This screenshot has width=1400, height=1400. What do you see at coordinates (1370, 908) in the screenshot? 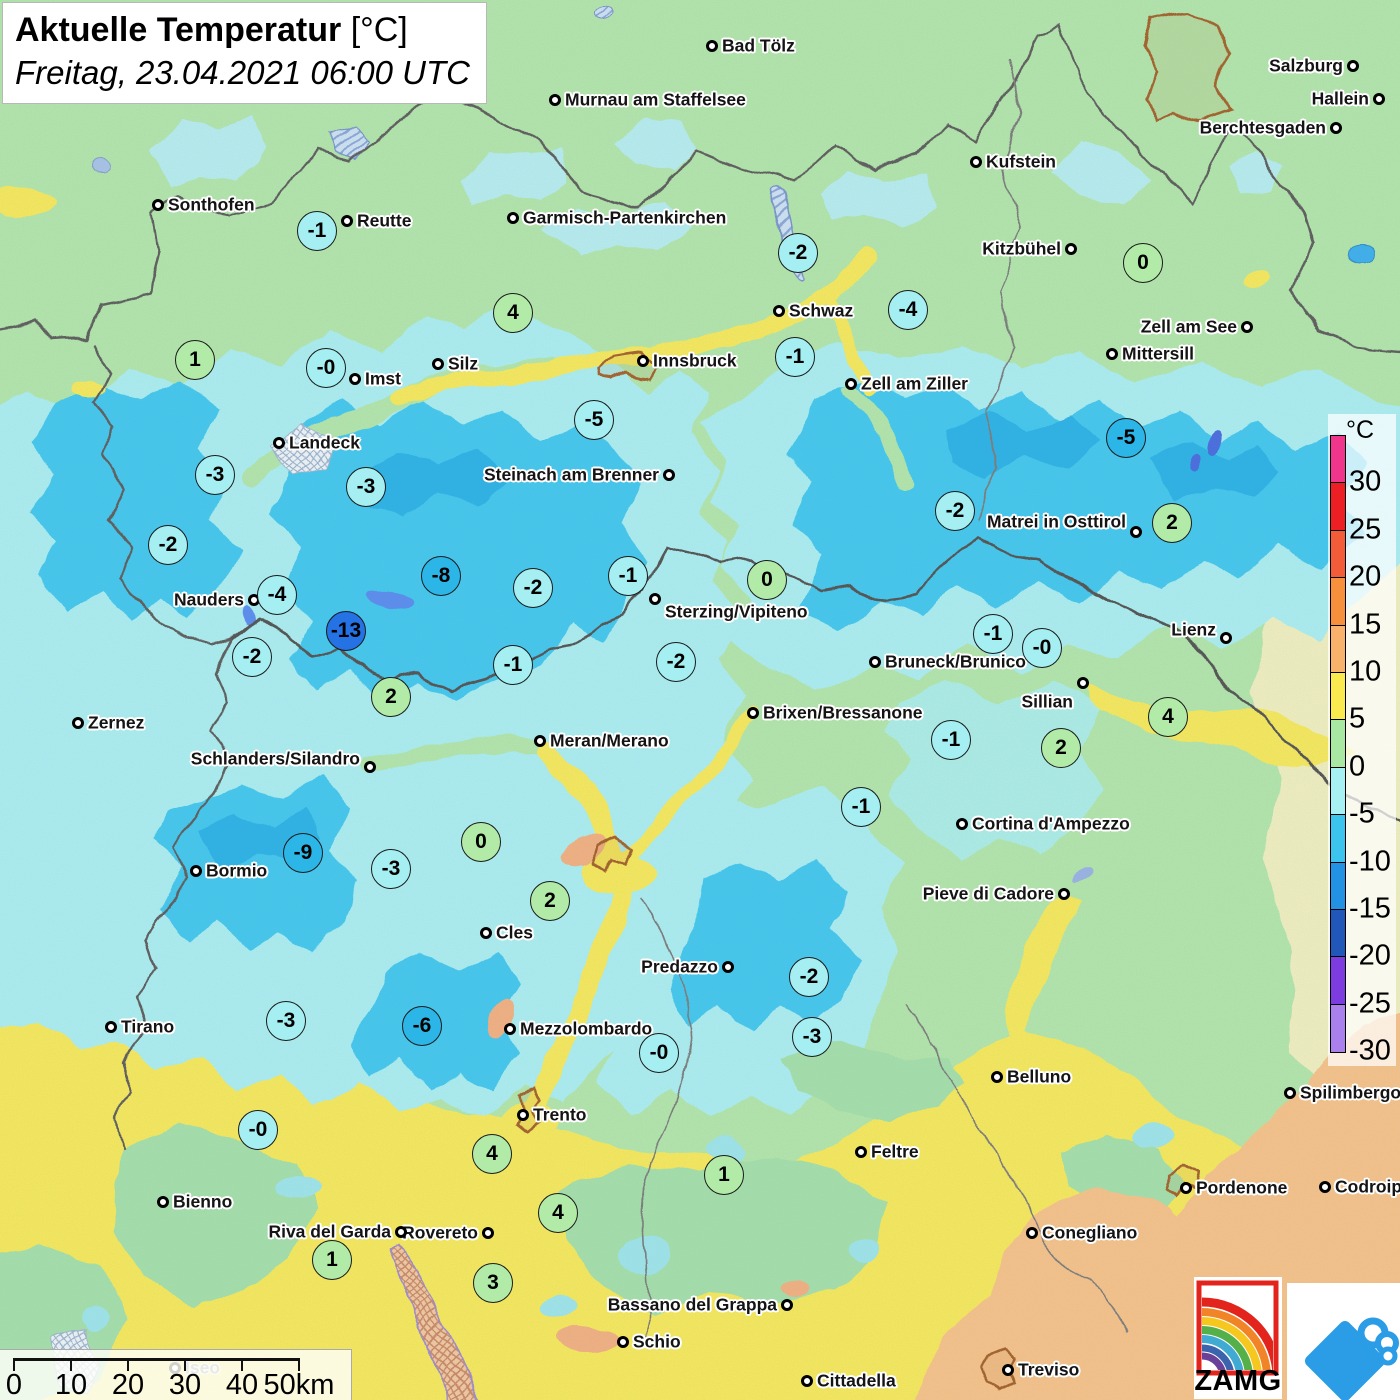
I see `legend-tick--15: -15` at bounding box center [1370, 908].